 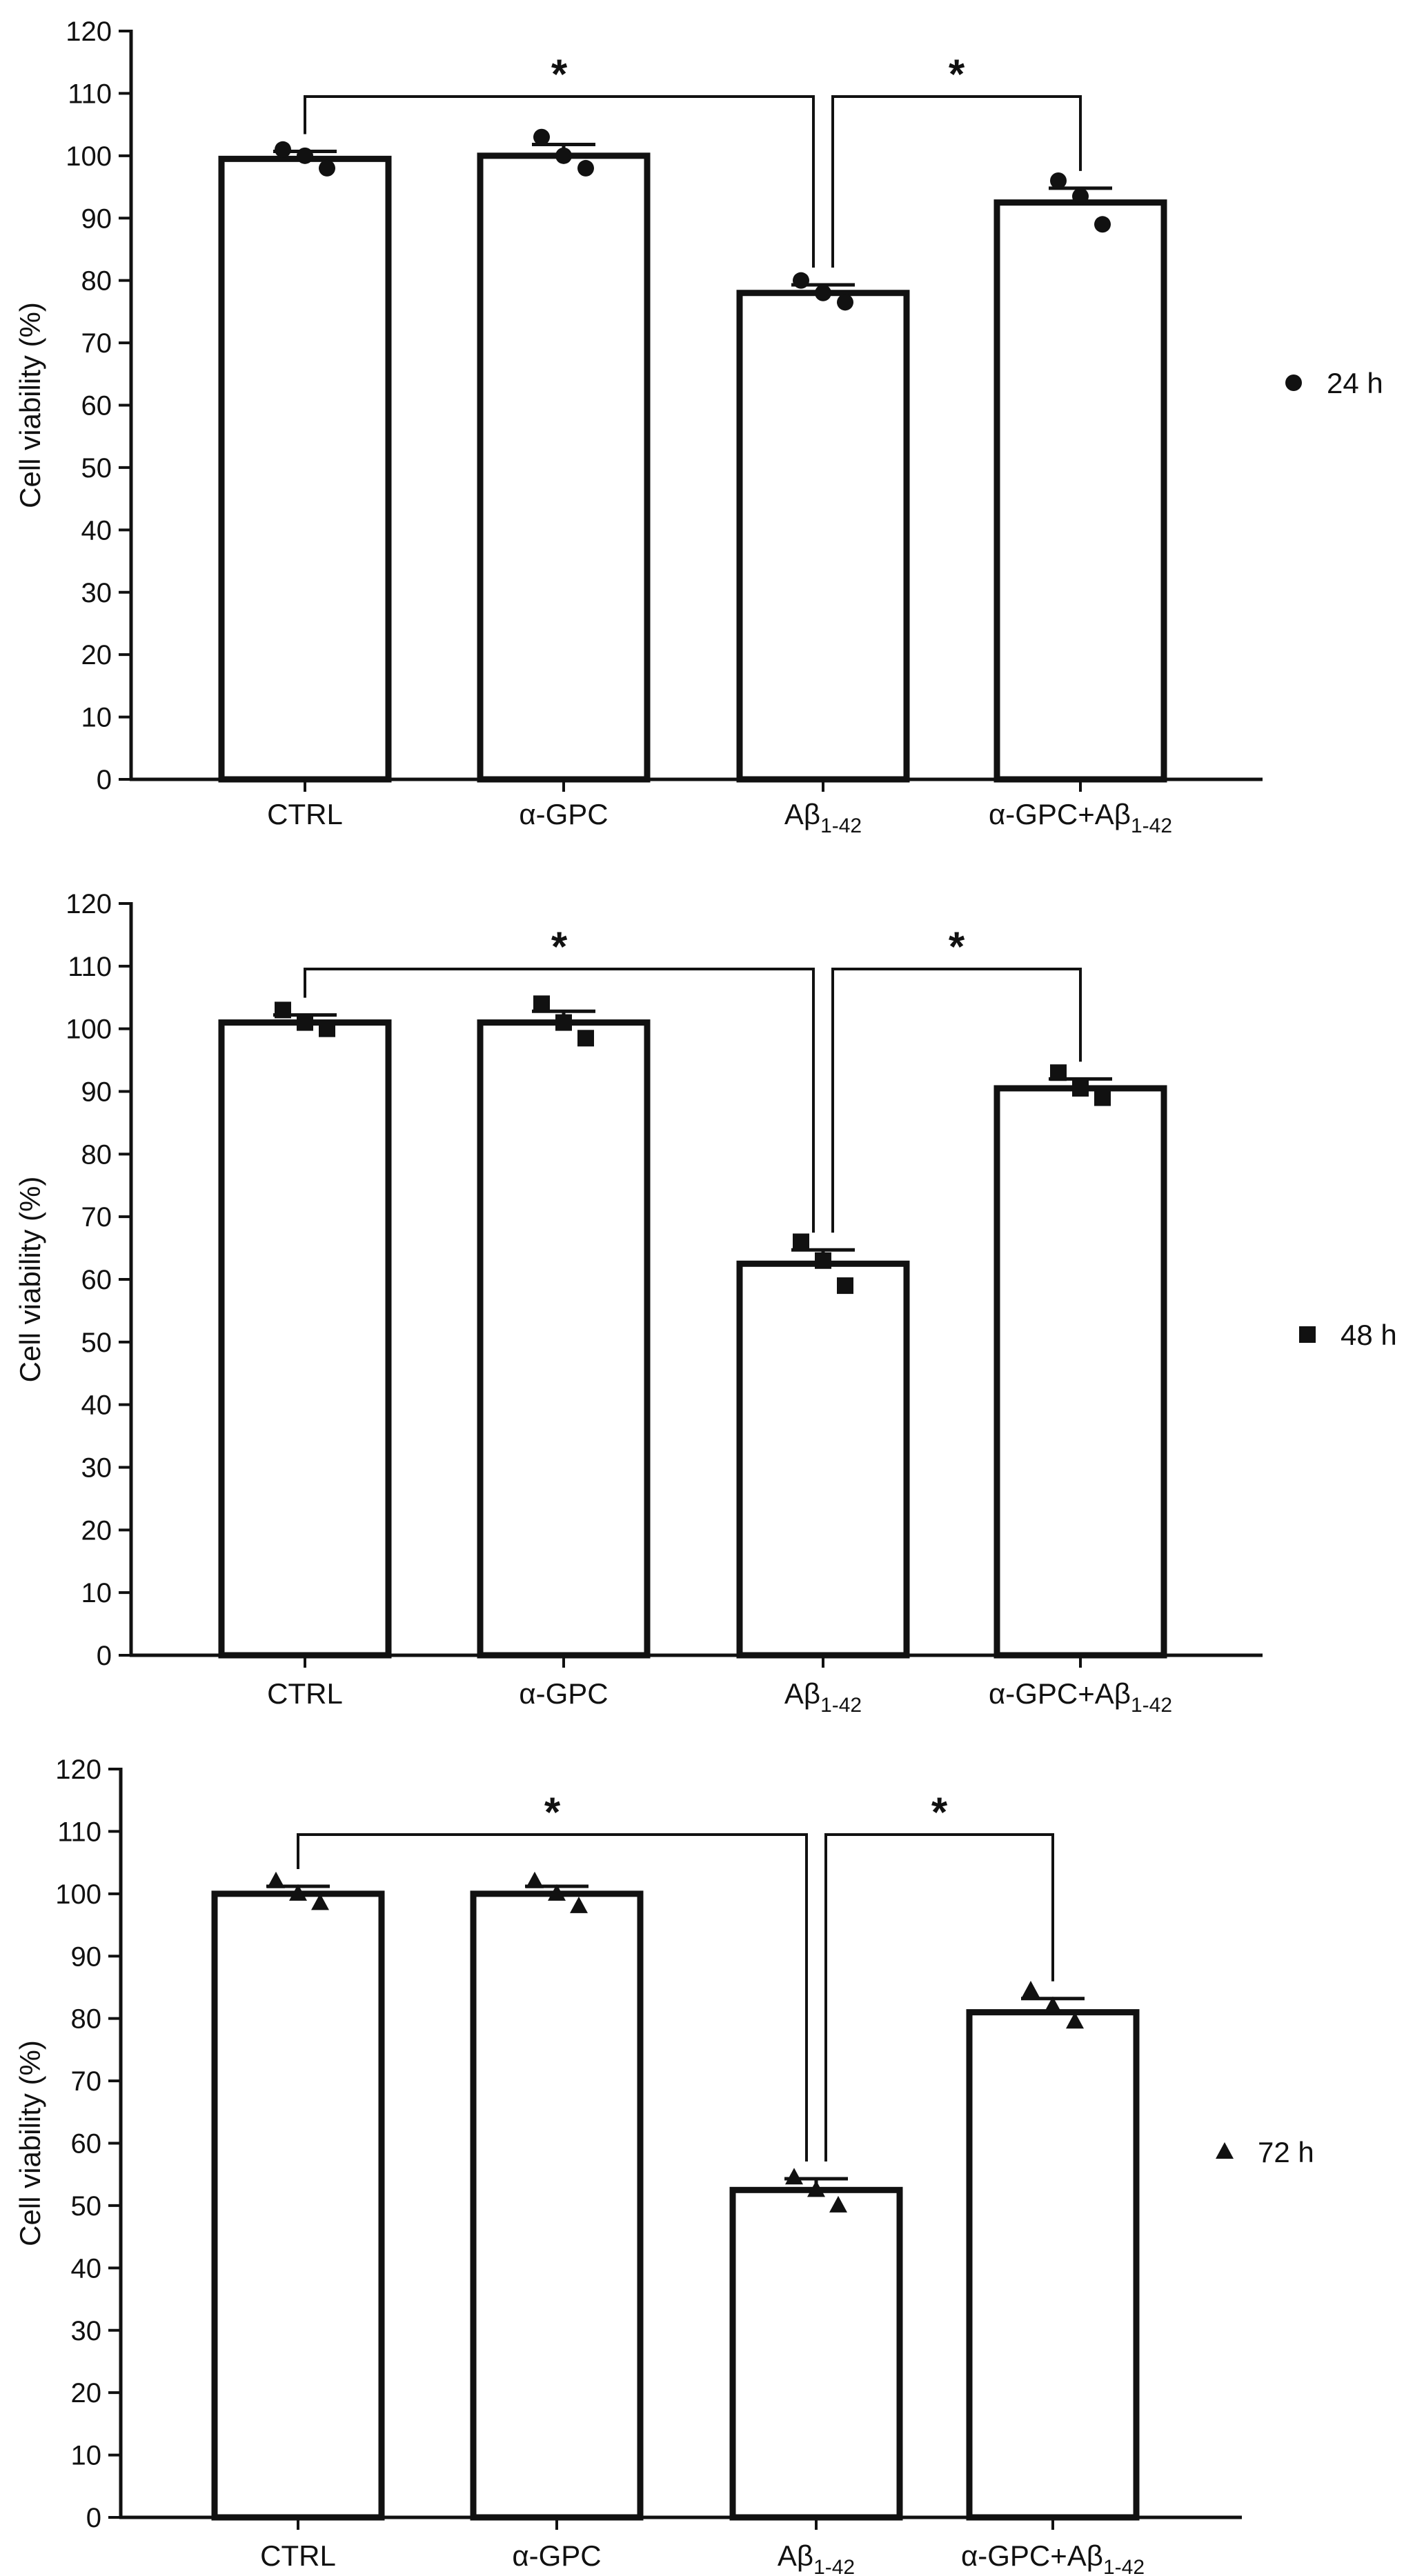 I want to click on y-tick-label: 90, so click(x=86, y=1956).